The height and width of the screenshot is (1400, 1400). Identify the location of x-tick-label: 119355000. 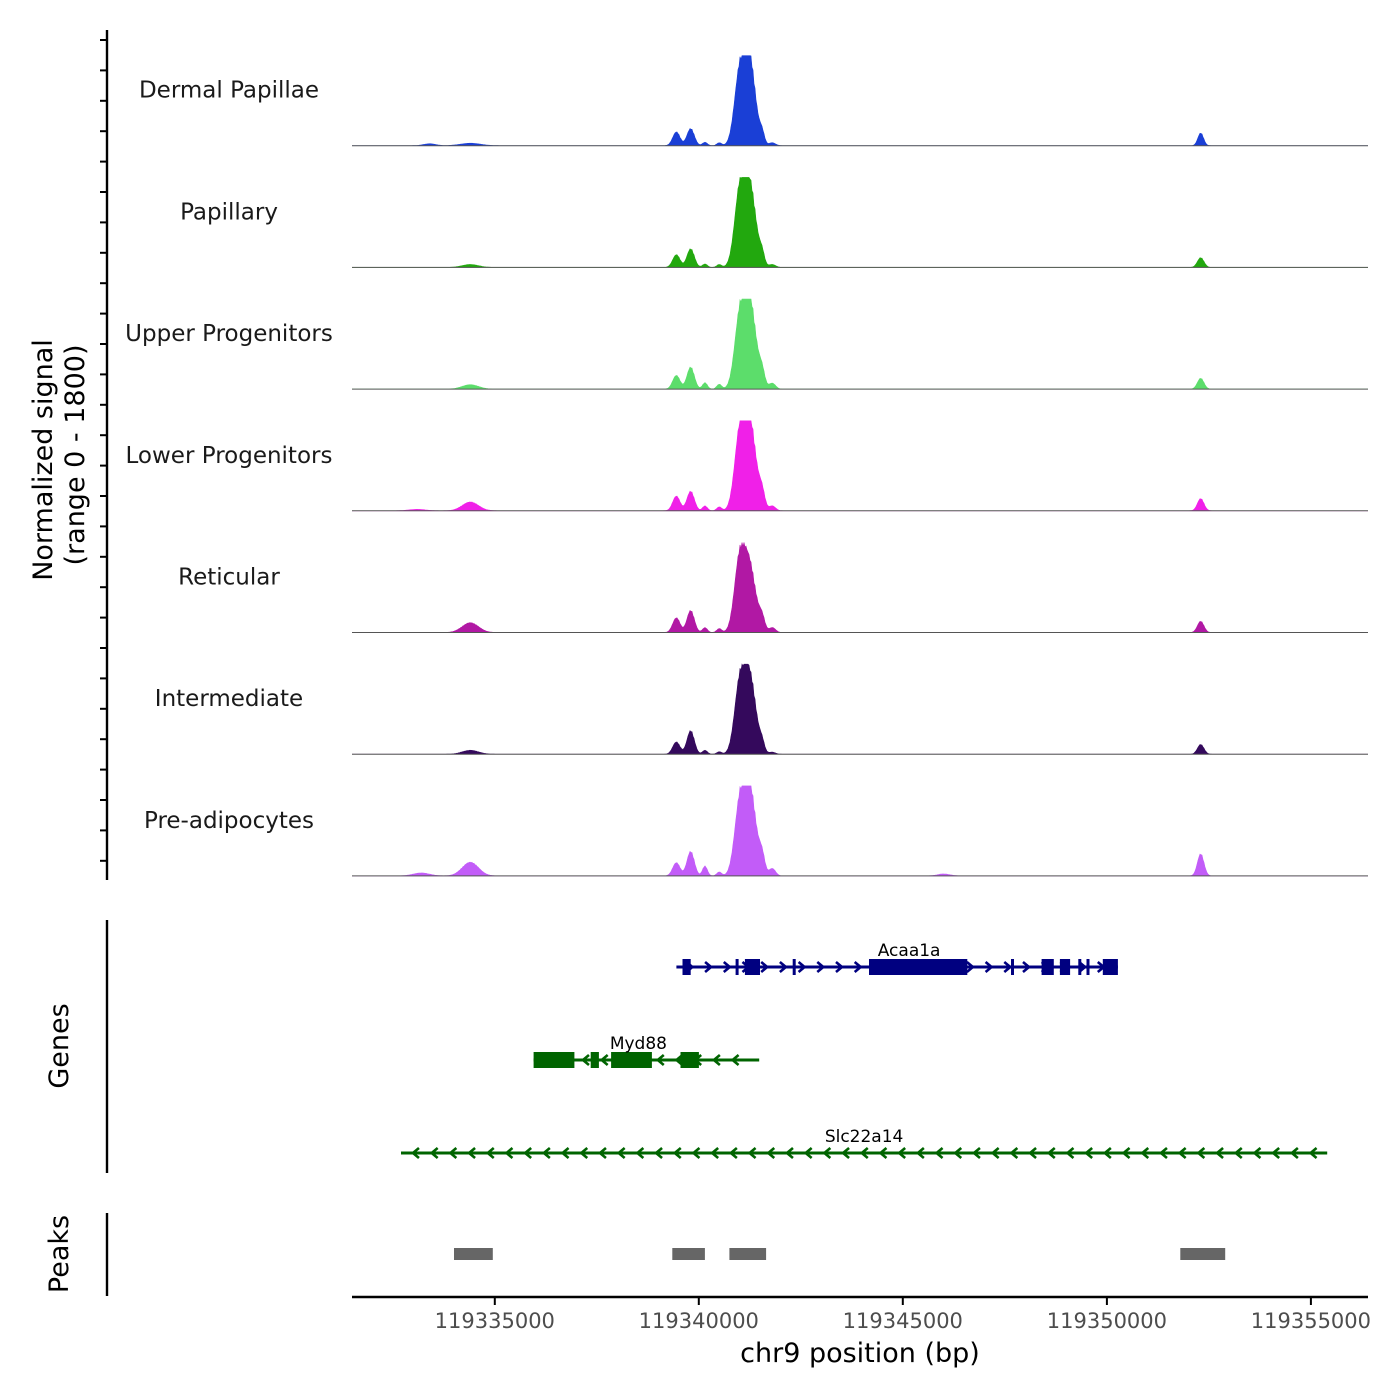
(1311, 1321).